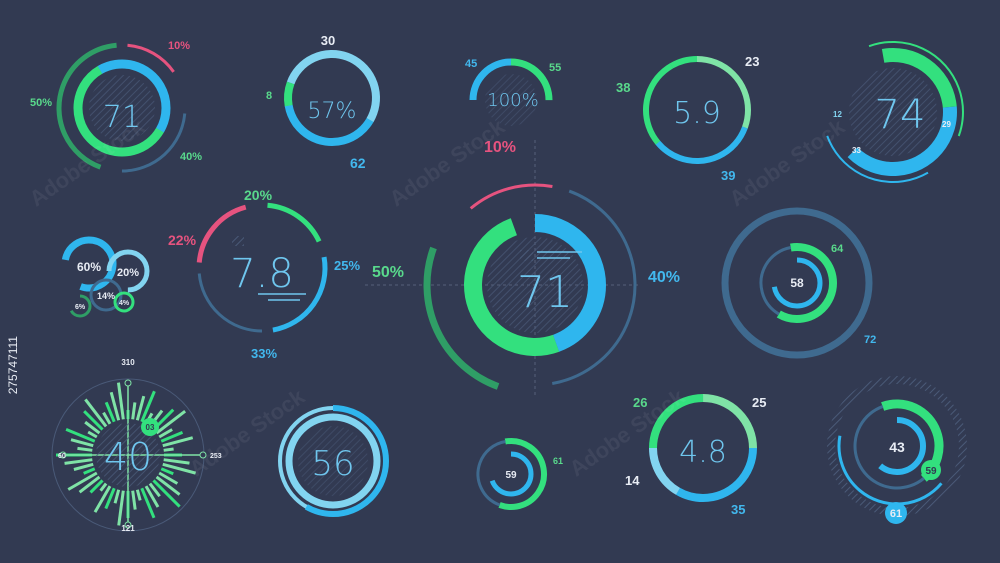 This screenshot has height=563, width=1000. I want to click on gauge-12-value: 59, so click(511, 475).